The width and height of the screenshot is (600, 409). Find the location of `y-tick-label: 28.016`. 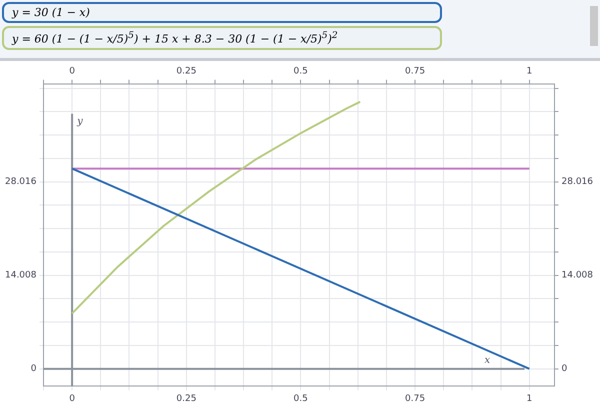

y-tick-label: 28.016 is located at coordinates (20, 182).